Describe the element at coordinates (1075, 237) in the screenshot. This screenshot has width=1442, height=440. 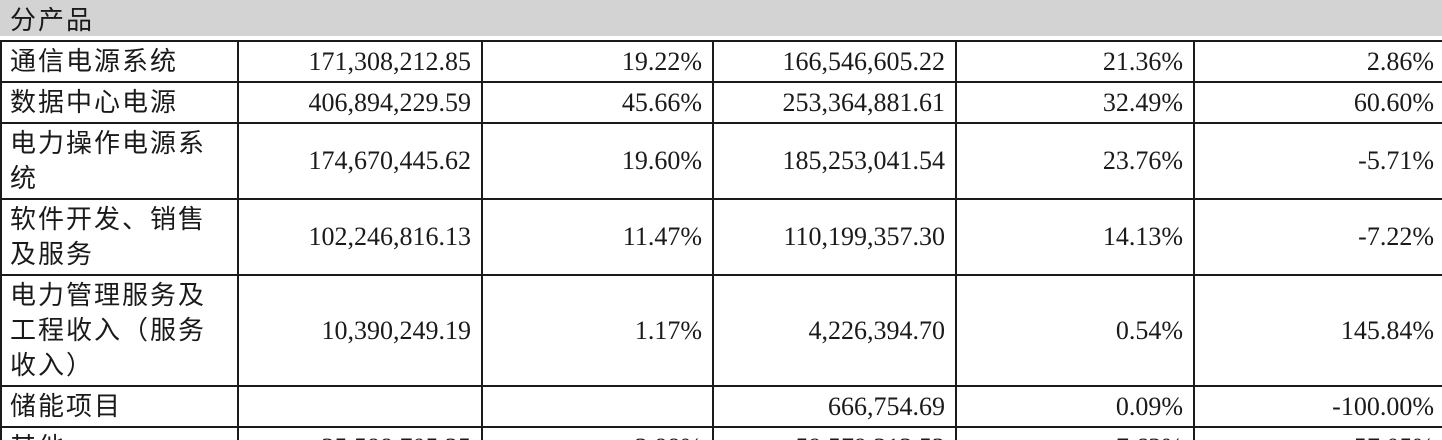
I see `pct-prior-cell: 14.13%` at that location.